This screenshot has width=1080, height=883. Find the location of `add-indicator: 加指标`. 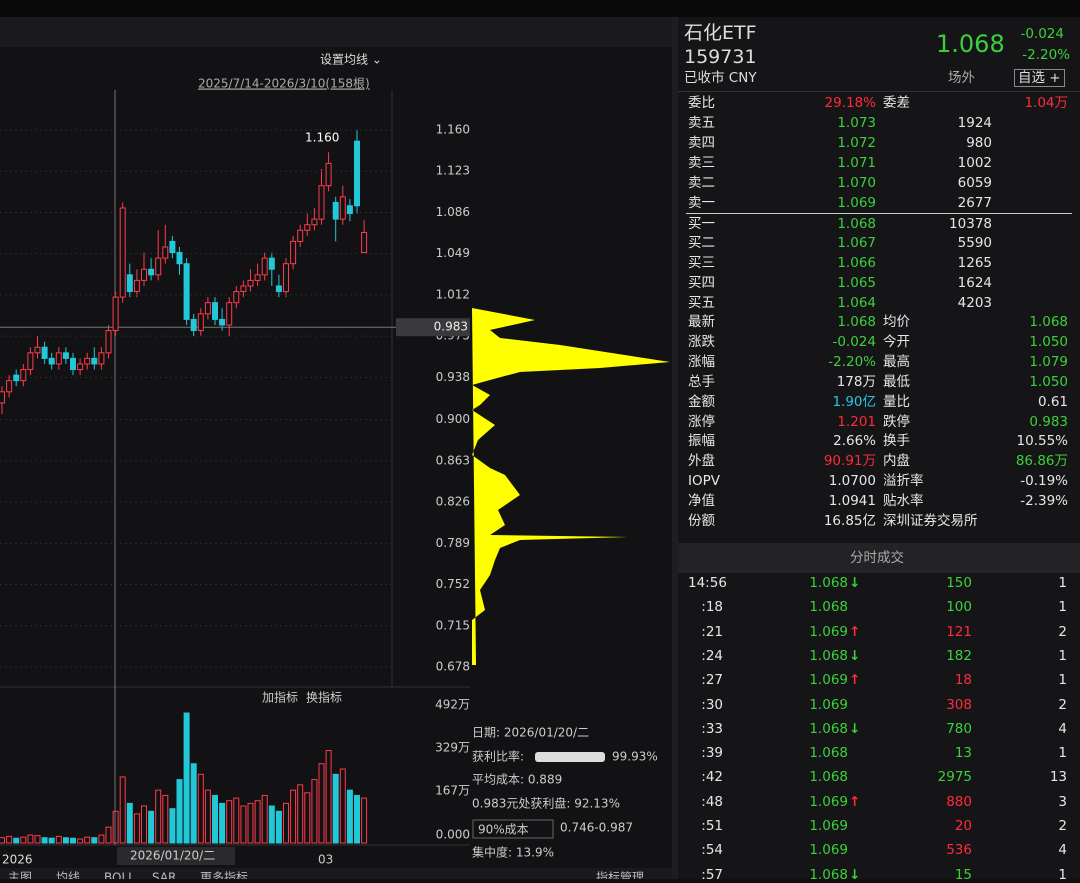

add-indicator: 加指标 is located at coordinates (280, 697).